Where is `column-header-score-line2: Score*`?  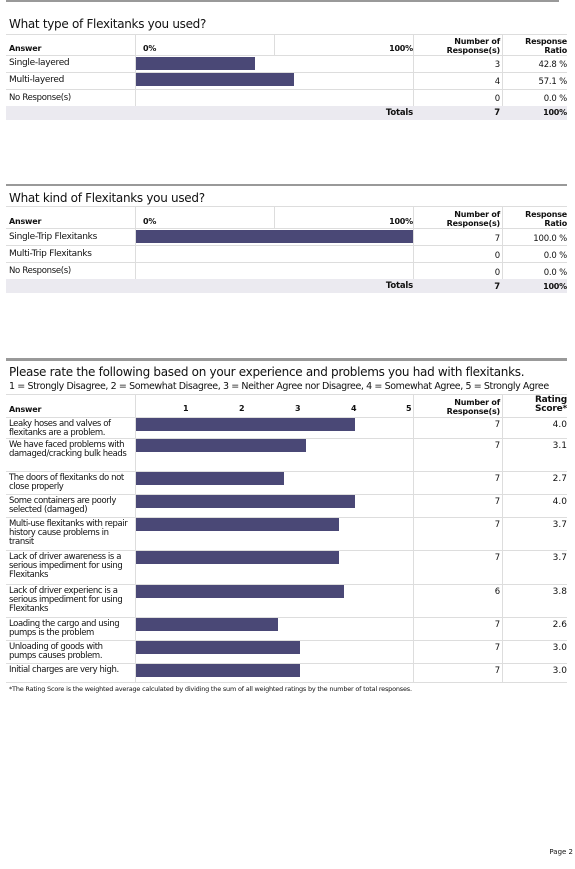 column-header-score-line2: Score* is located at coordinates (550, 409).